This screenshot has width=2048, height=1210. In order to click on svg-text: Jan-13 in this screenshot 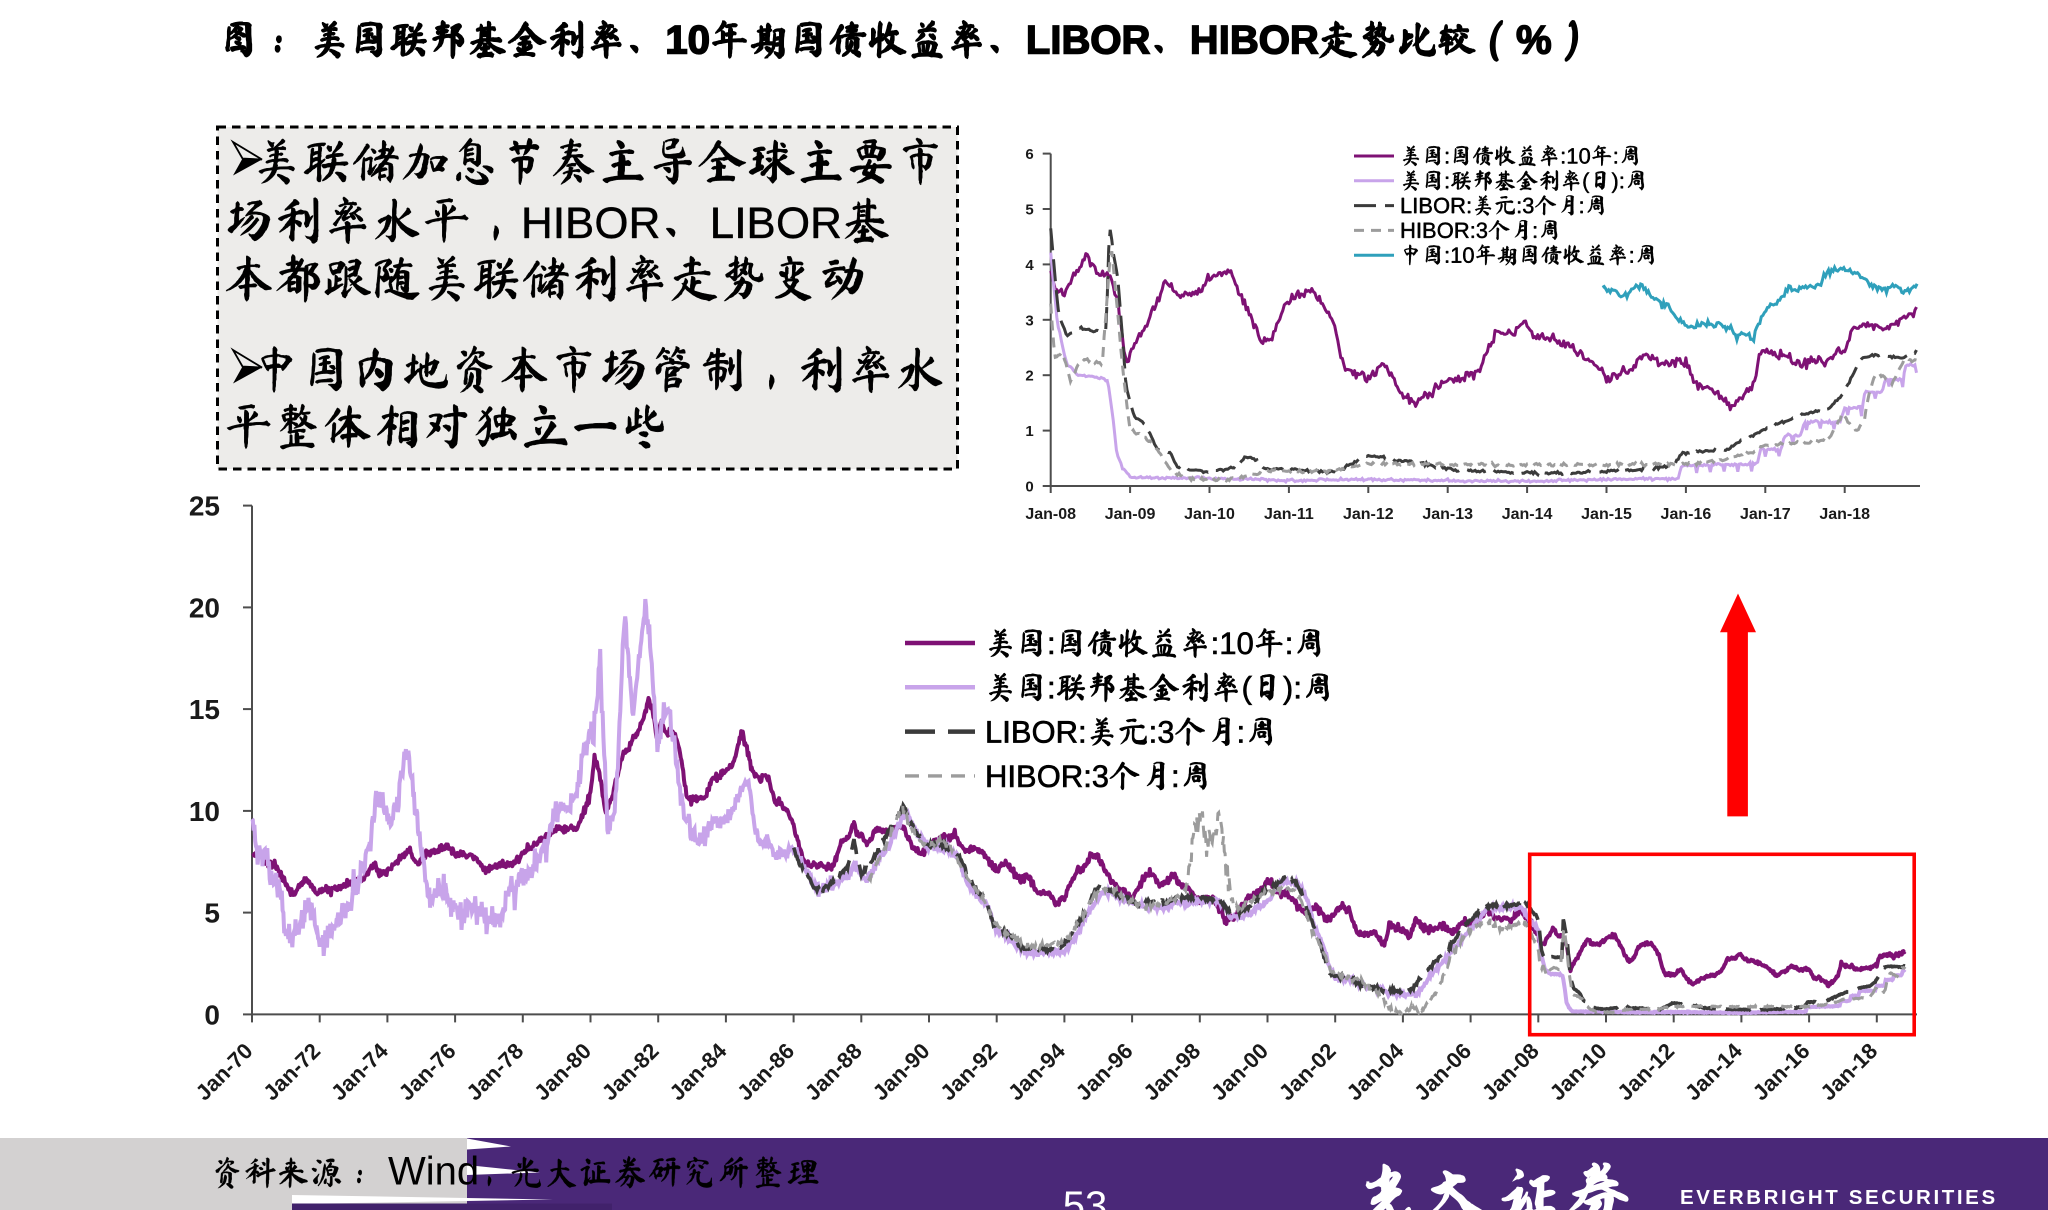, I will do `click(1447, 514)`.